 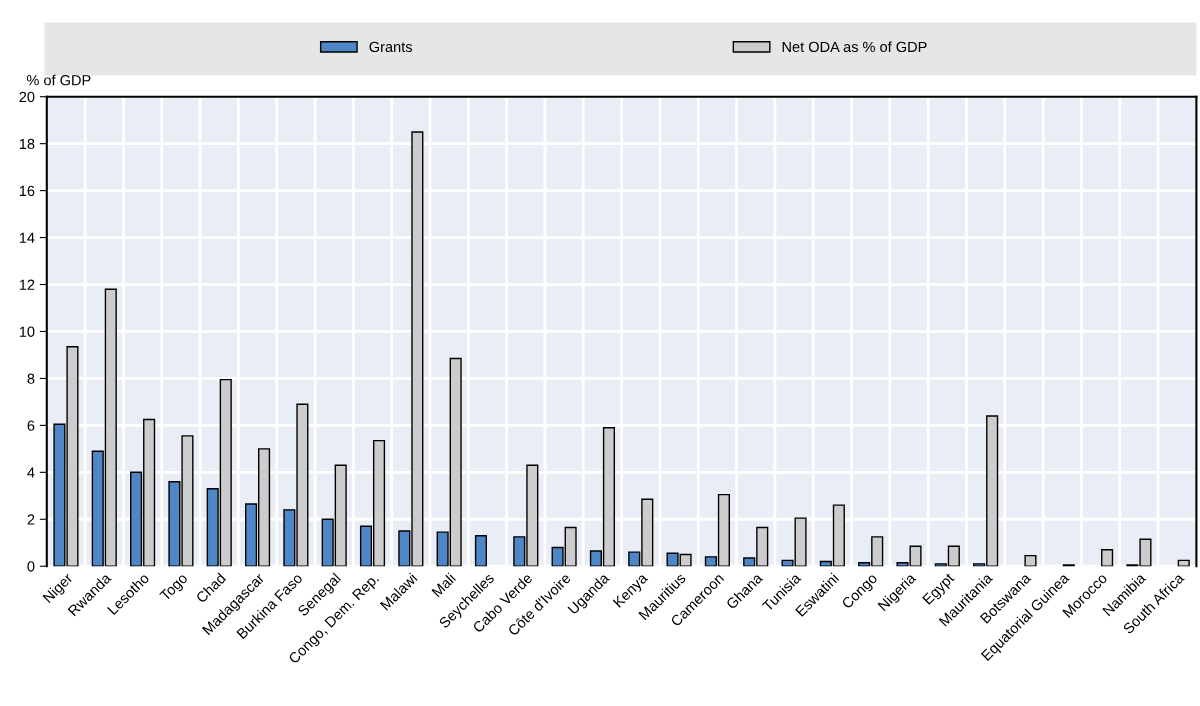 I want to click on y-tick-label: 6, so click(x=31, y=425).